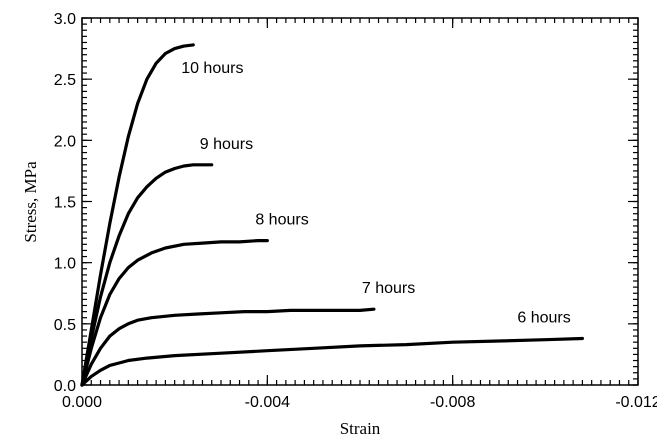  What do you see at coordinates (636, 402) in the screenshot?
I see `x-tick-label: -0.012` at bounding box center [636, 402].